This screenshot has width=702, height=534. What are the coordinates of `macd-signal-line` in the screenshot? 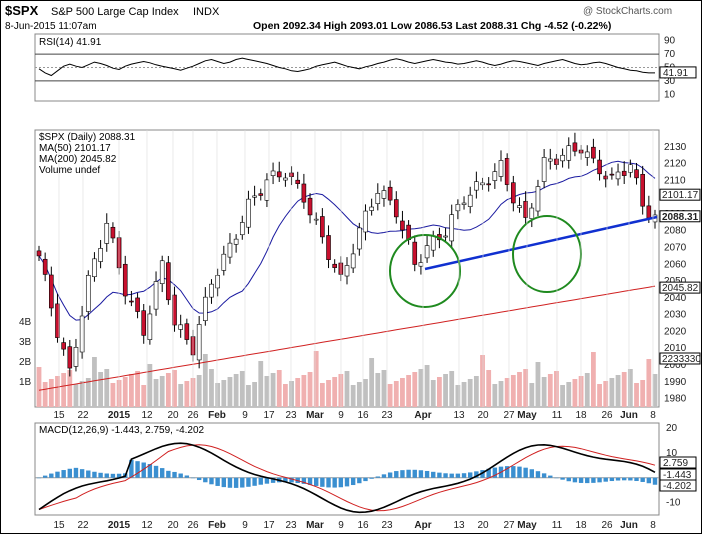 It's located at (347, 478).